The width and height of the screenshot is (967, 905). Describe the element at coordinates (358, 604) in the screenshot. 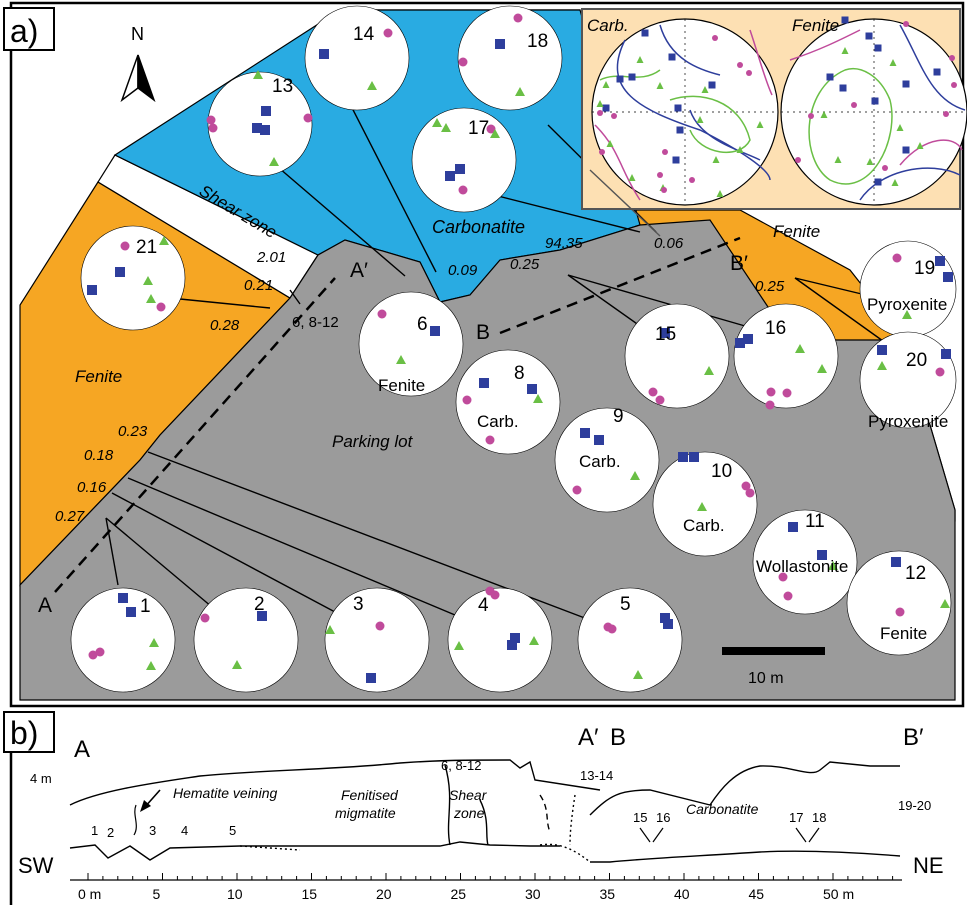

I see `stereonet-id-label: 3` at that location.